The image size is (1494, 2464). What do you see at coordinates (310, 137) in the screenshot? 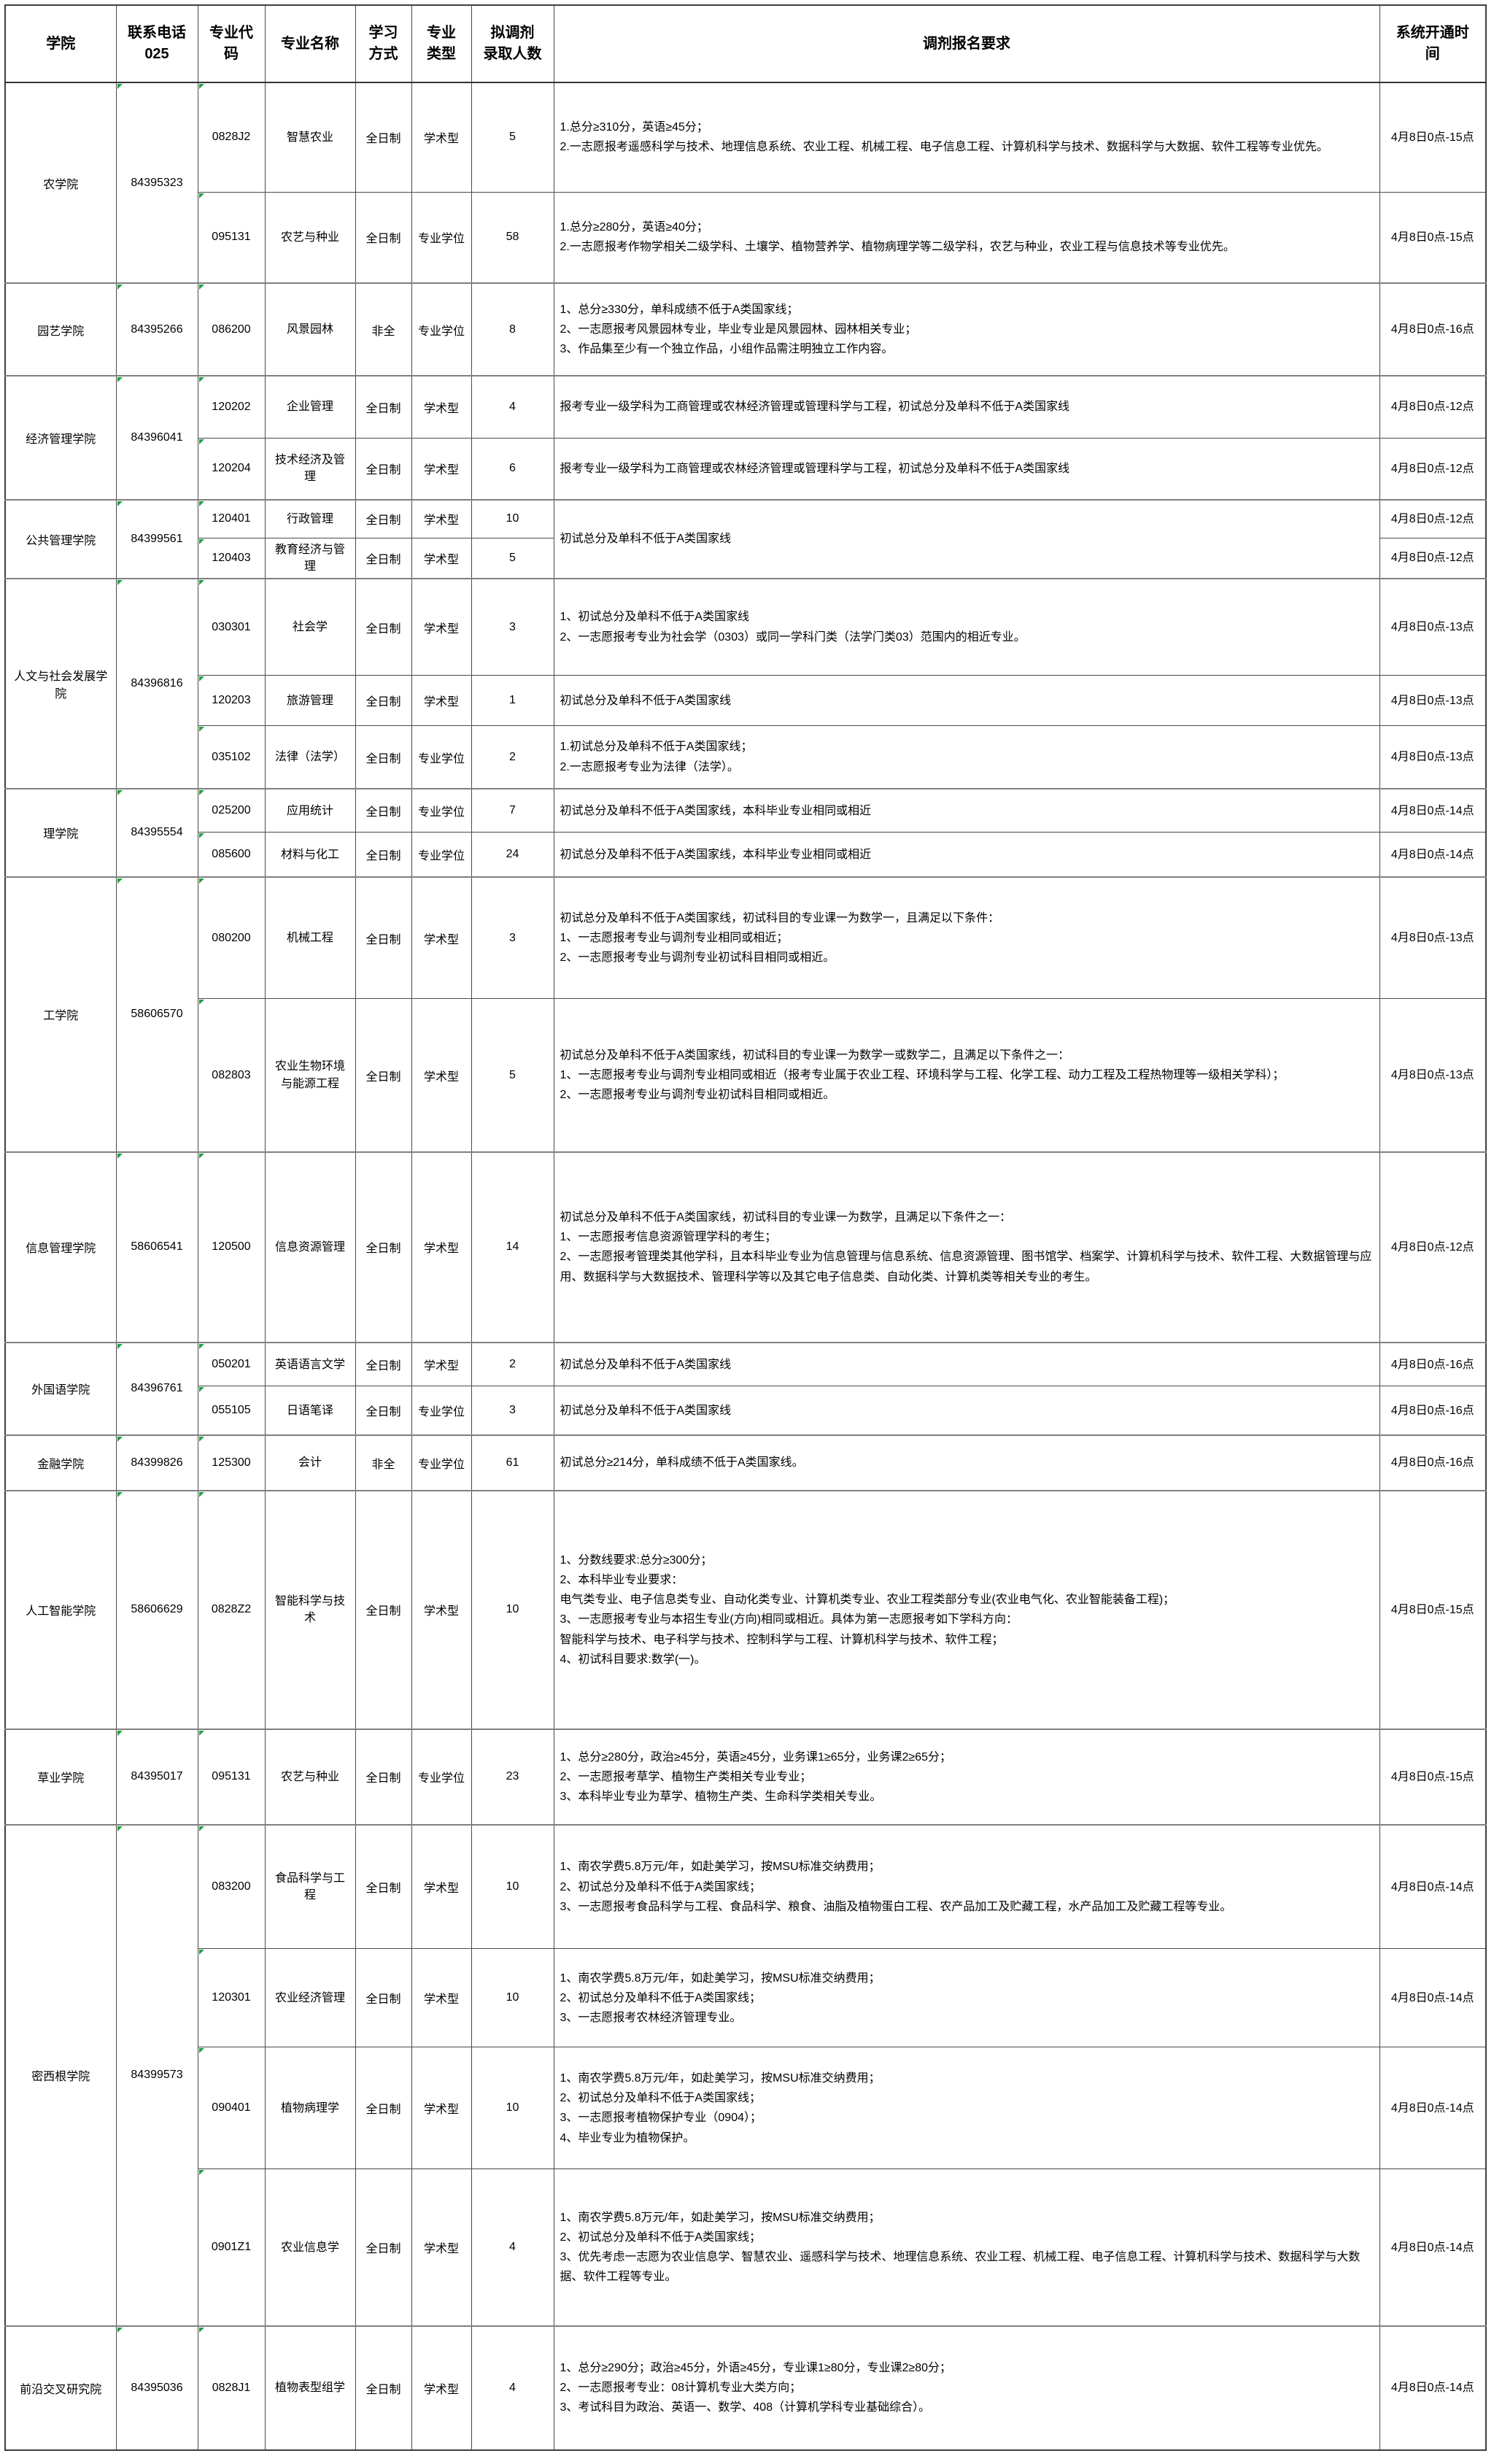
I see `major-name-cell: 智慧农业` at bounding box center [310, 137].